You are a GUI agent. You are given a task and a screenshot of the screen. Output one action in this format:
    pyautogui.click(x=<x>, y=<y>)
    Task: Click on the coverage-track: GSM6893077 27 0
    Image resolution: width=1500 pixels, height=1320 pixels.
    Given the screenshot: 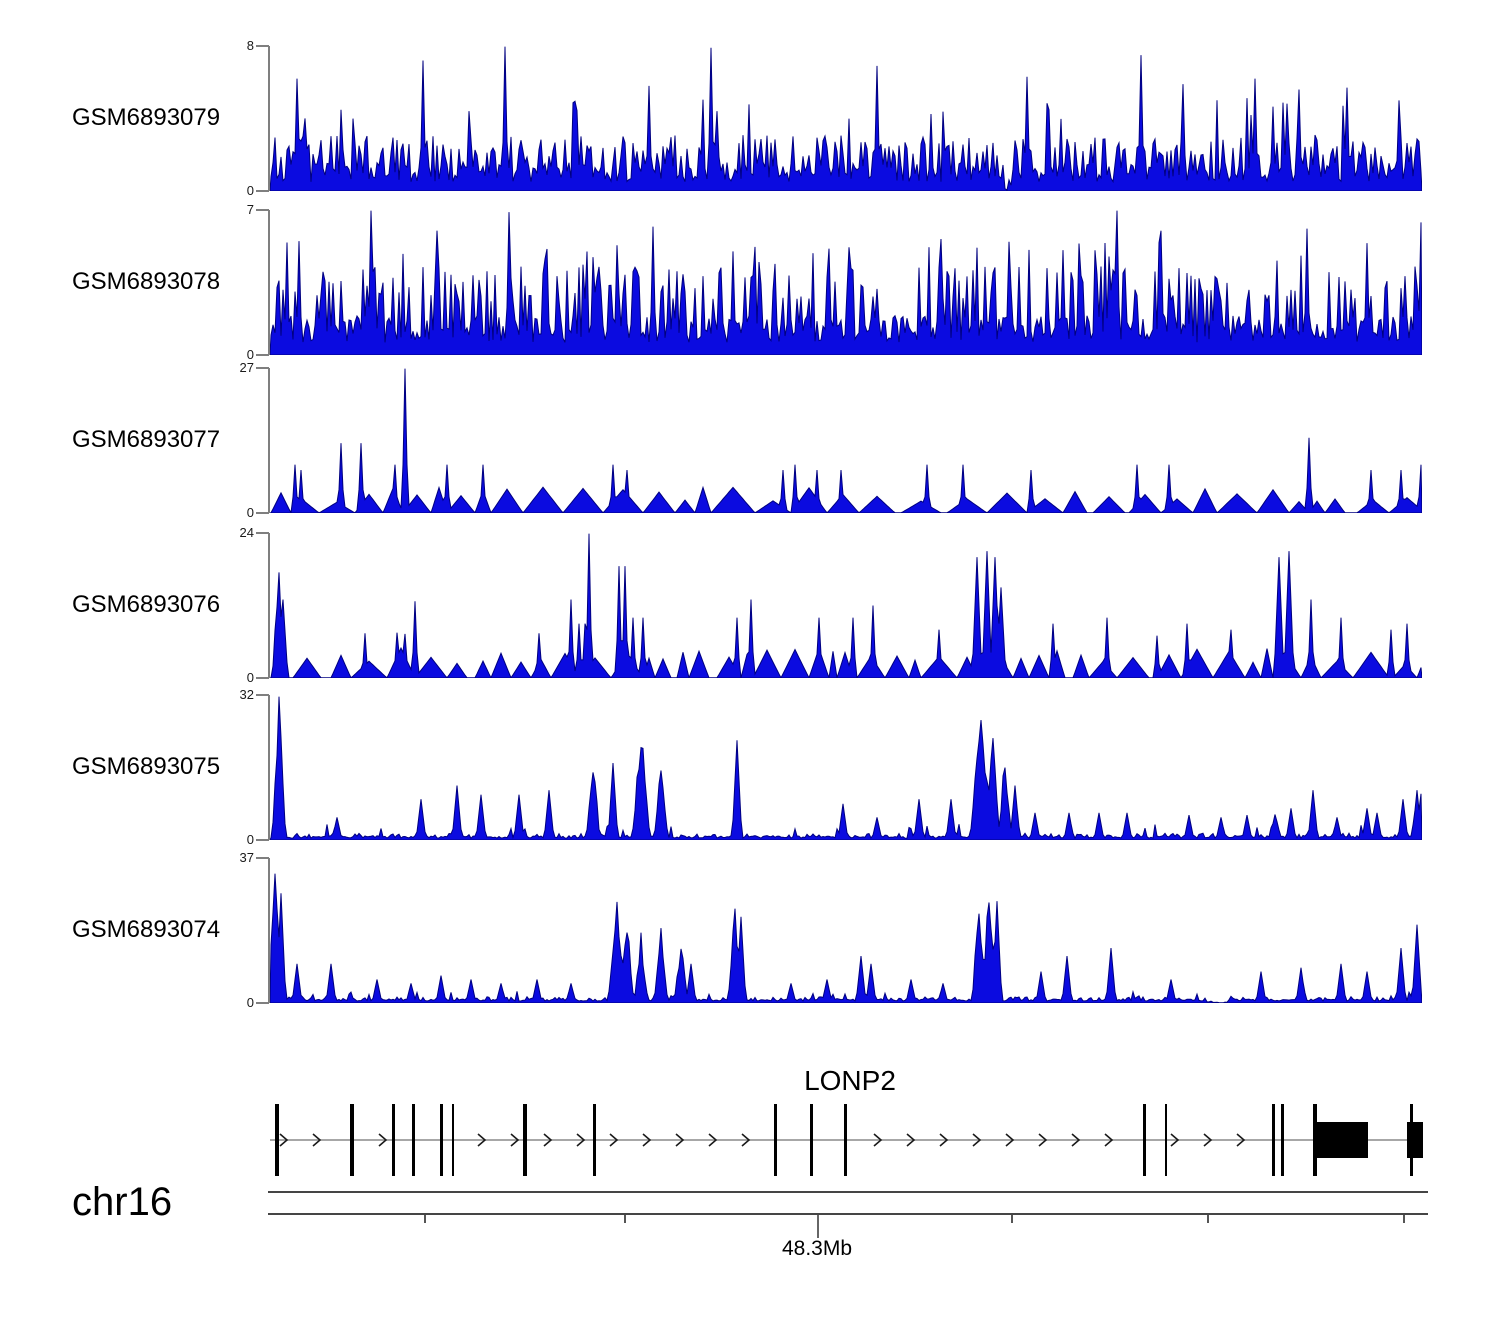 What is the action you would take?
    pyautogui.click(x=750, y=440)
    